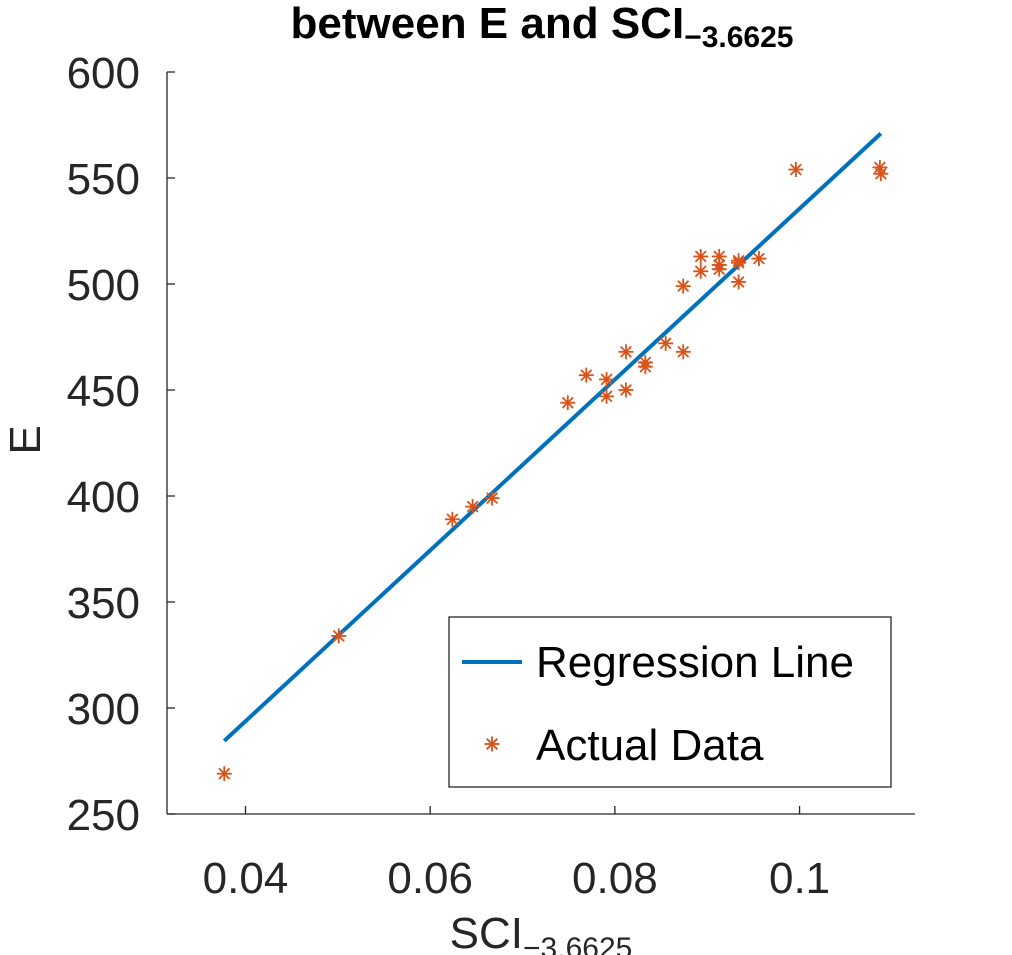  Describe the element at coordinates (103, 815) in the screenshot. I see `y-tick-label: 250` at that location.